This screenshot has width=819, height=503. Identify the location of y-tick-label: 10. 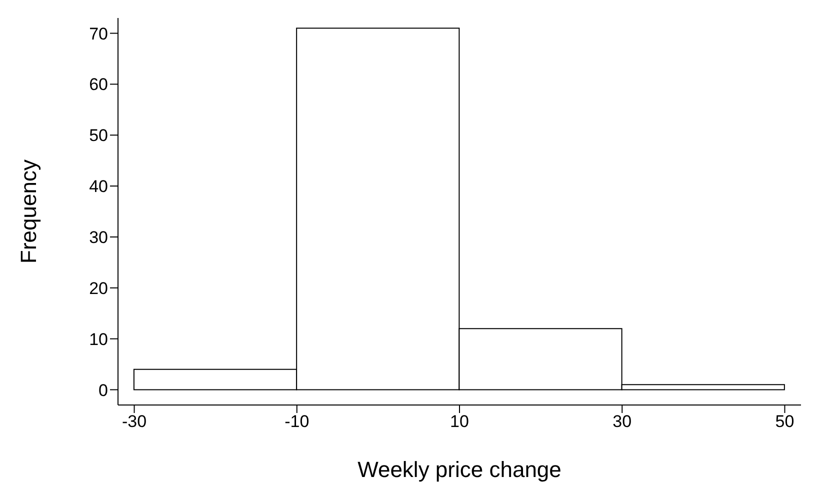
(98, 339).